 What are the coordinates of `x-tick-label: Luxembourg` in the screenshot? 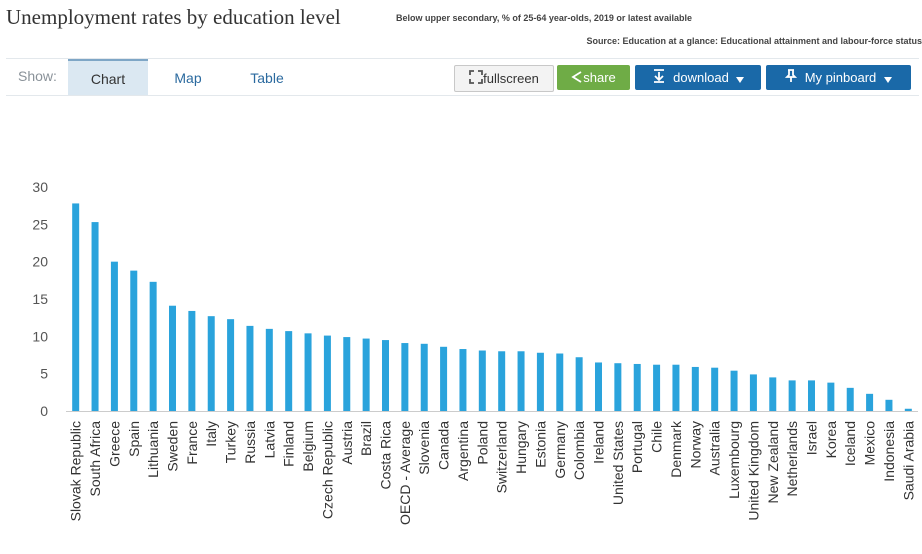 It's located at (734, 460).